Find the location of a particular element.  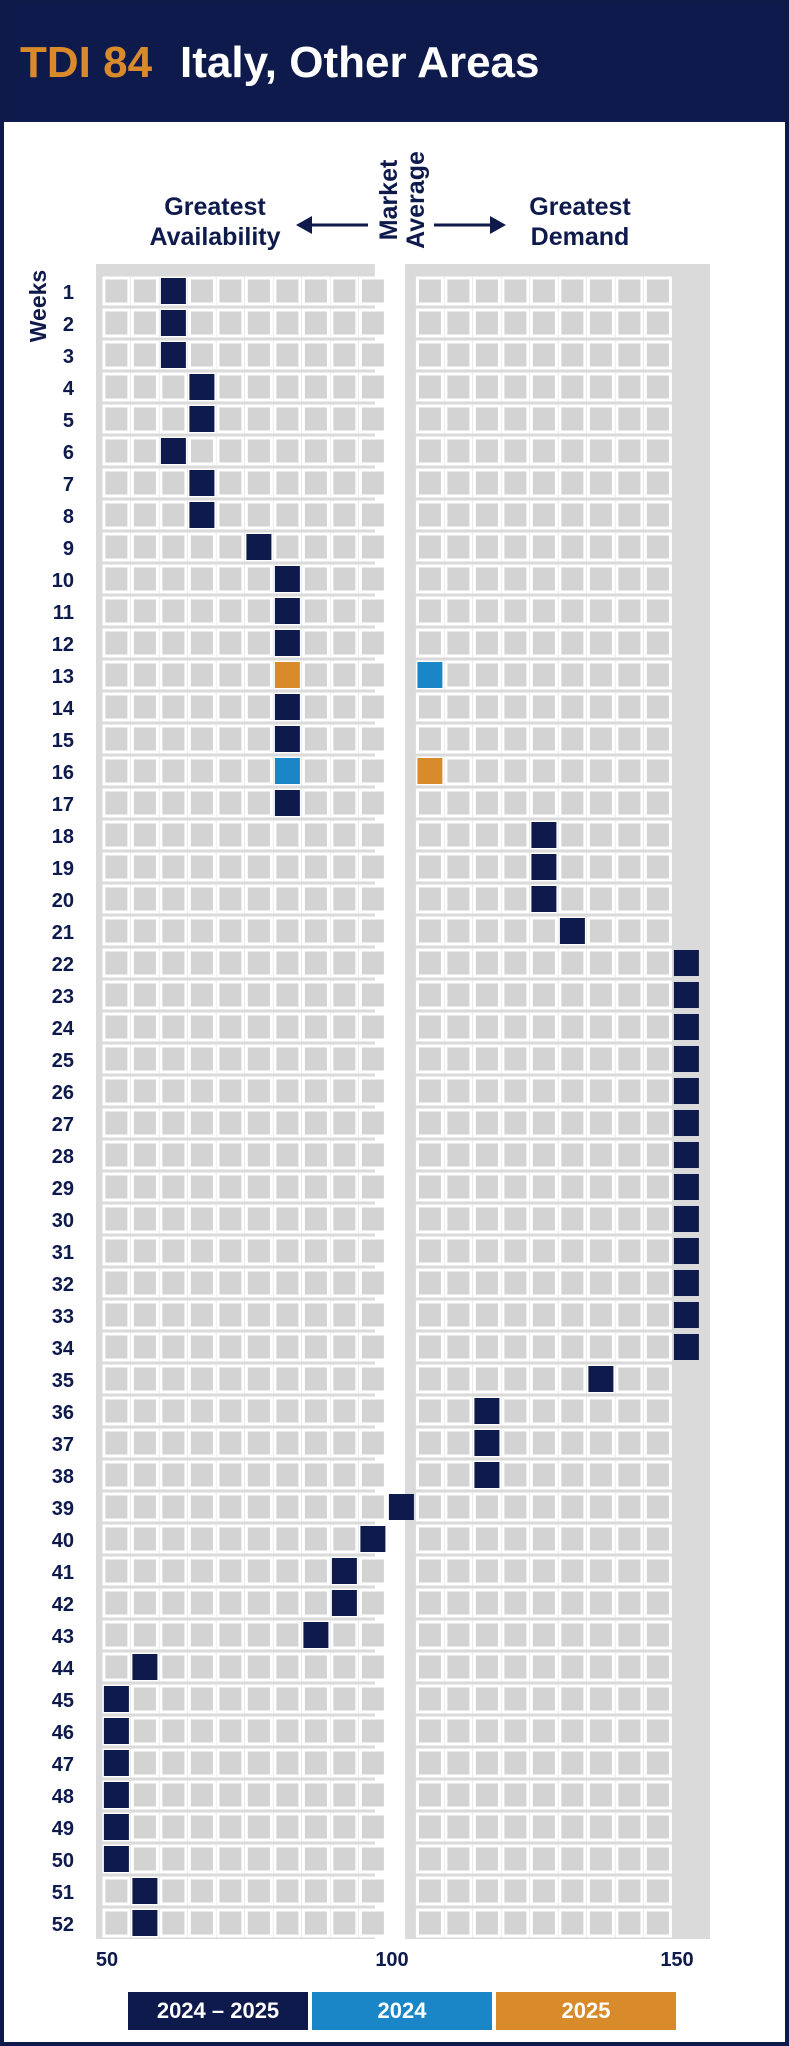

week-label: 3 is located at coordinates (68, 357).